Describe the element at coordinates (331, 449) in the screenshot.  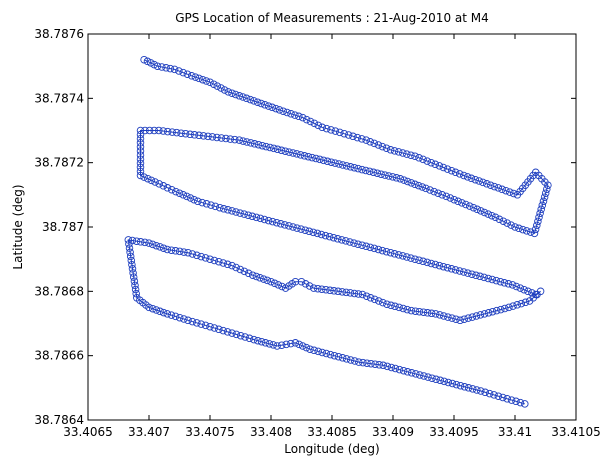
I see `x-axis-title: Longitude (deg)` at that location.